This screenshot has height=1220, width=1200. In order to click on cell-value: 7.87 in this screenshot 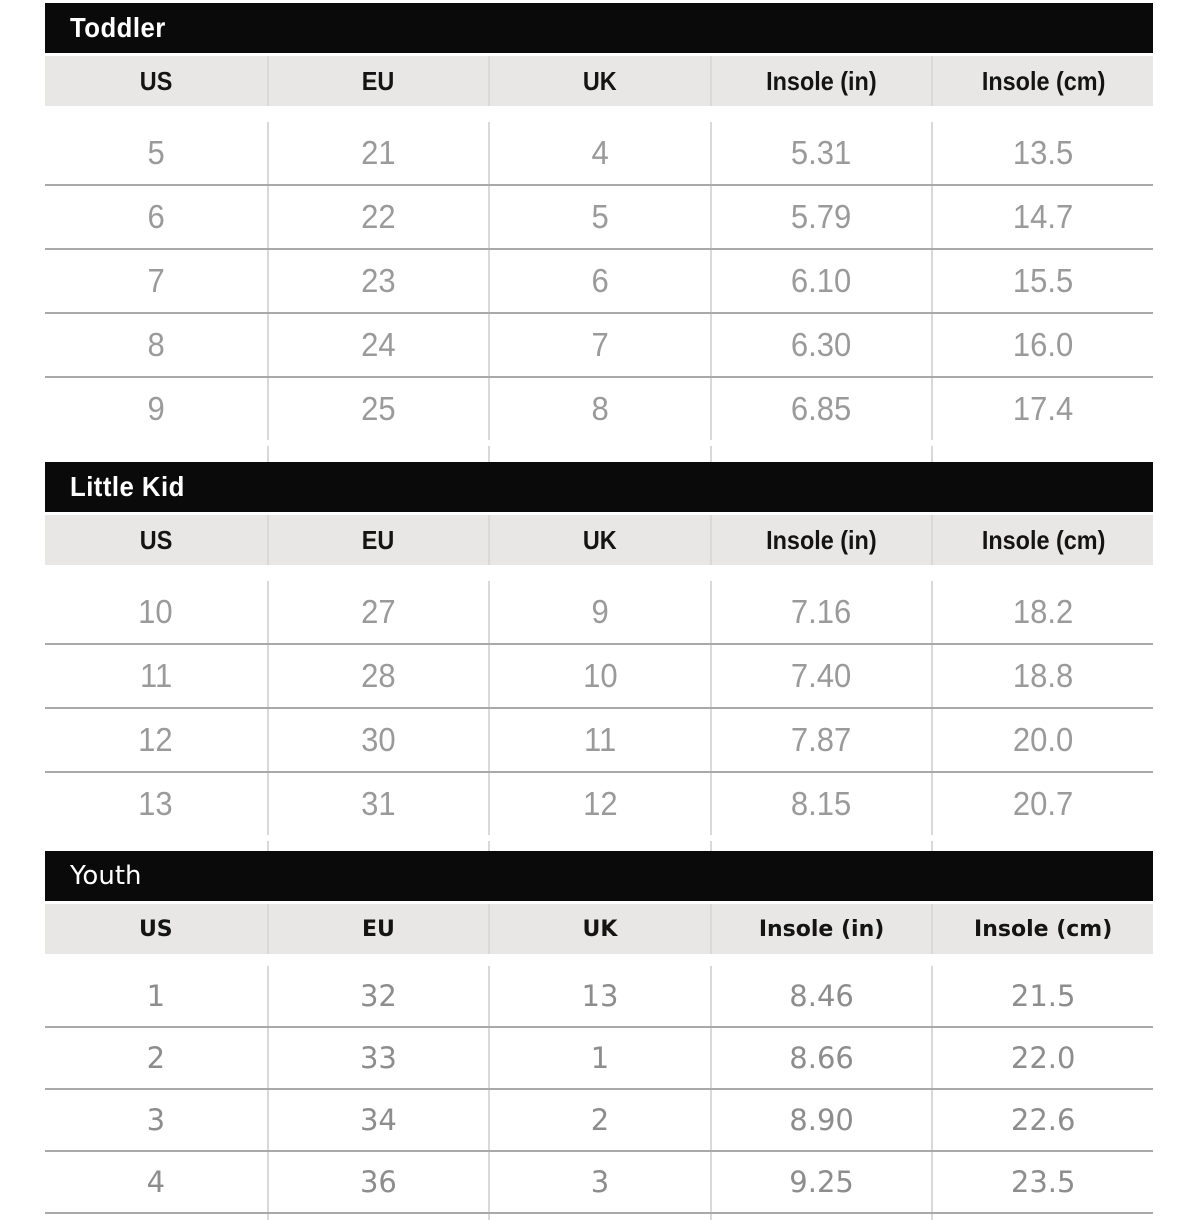, I will do `click(821, 739)`.